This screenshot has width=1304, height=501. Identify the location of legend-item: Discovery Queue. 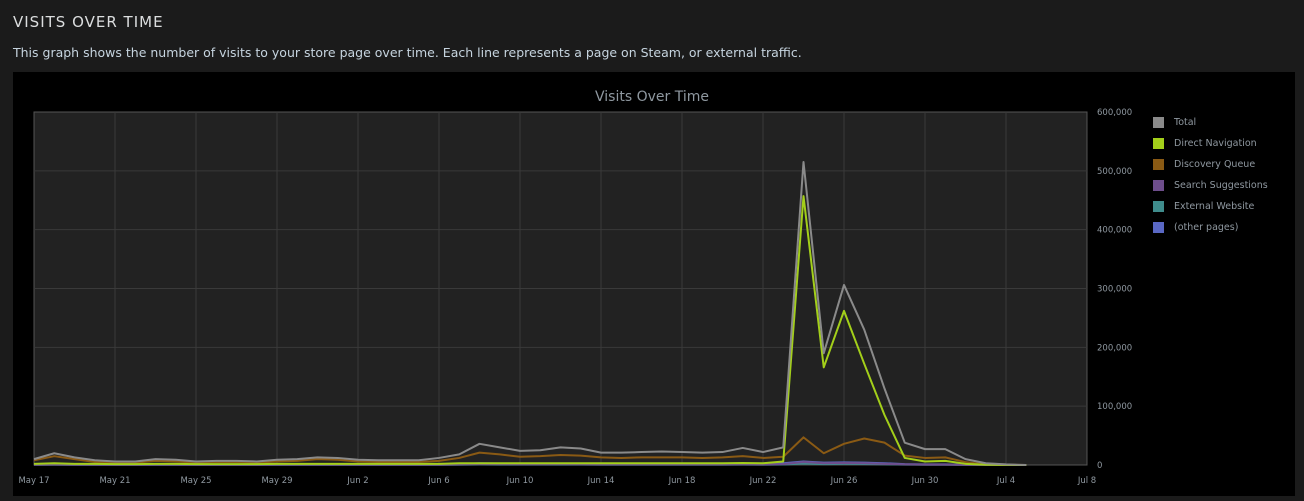
(1210, 164).